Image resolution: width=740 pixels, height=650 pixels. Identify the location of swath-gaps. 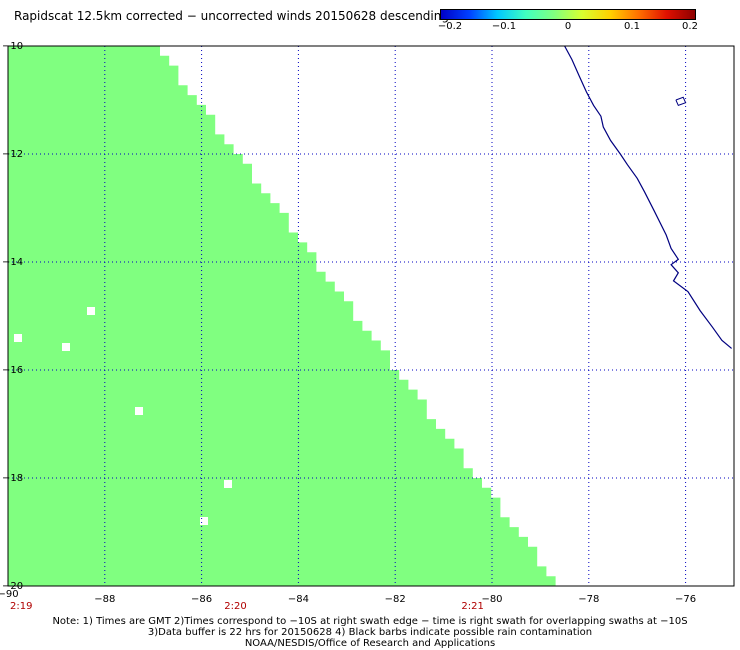
(123, 416).